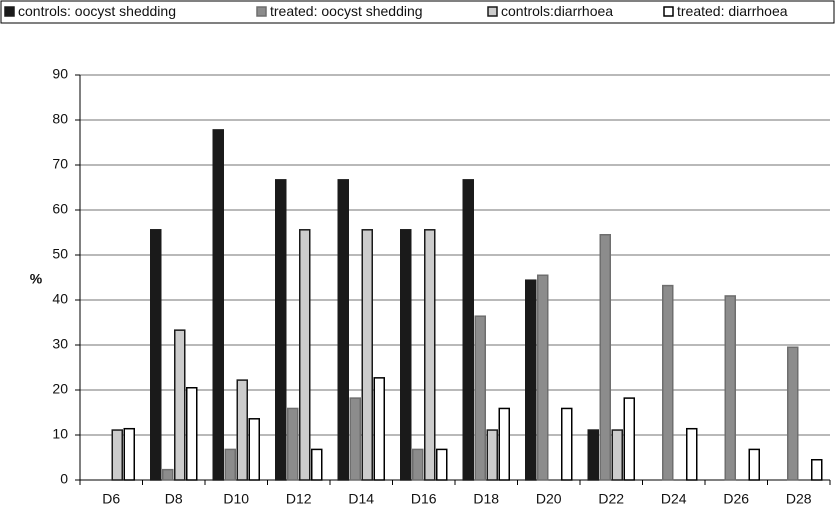 The image size is (835, 512). I want to click on x-tick-label: D14, so click(361, 499).